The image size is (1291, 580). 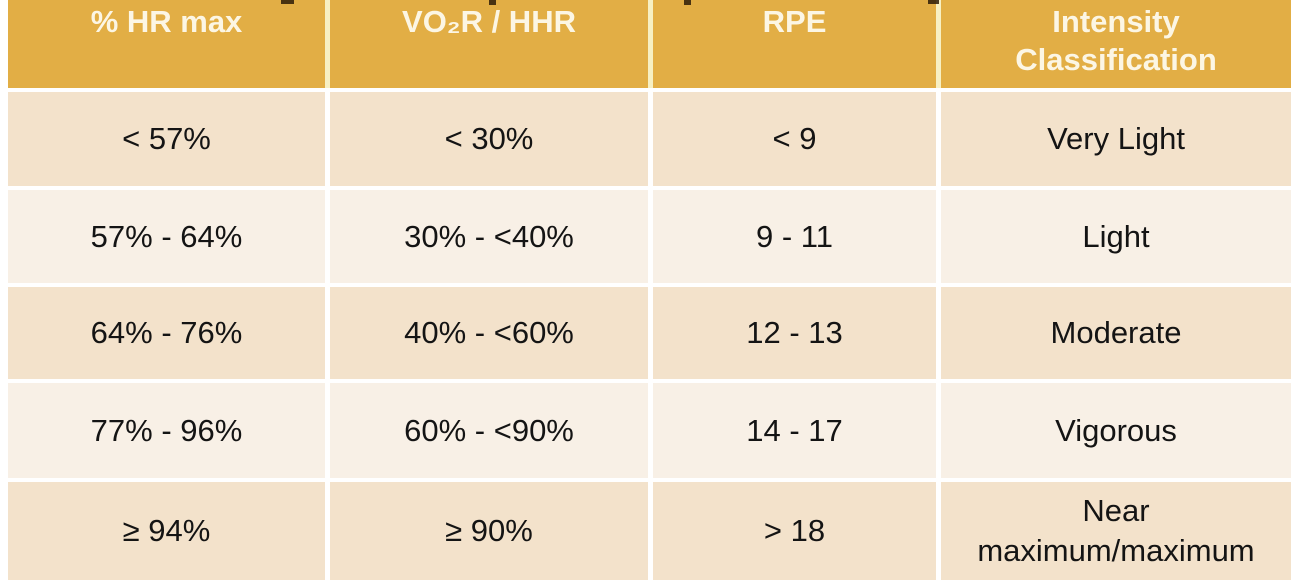 I want to click on cell-hr-max-vigorous: 77% - 96%, so click(x=166, y=430).